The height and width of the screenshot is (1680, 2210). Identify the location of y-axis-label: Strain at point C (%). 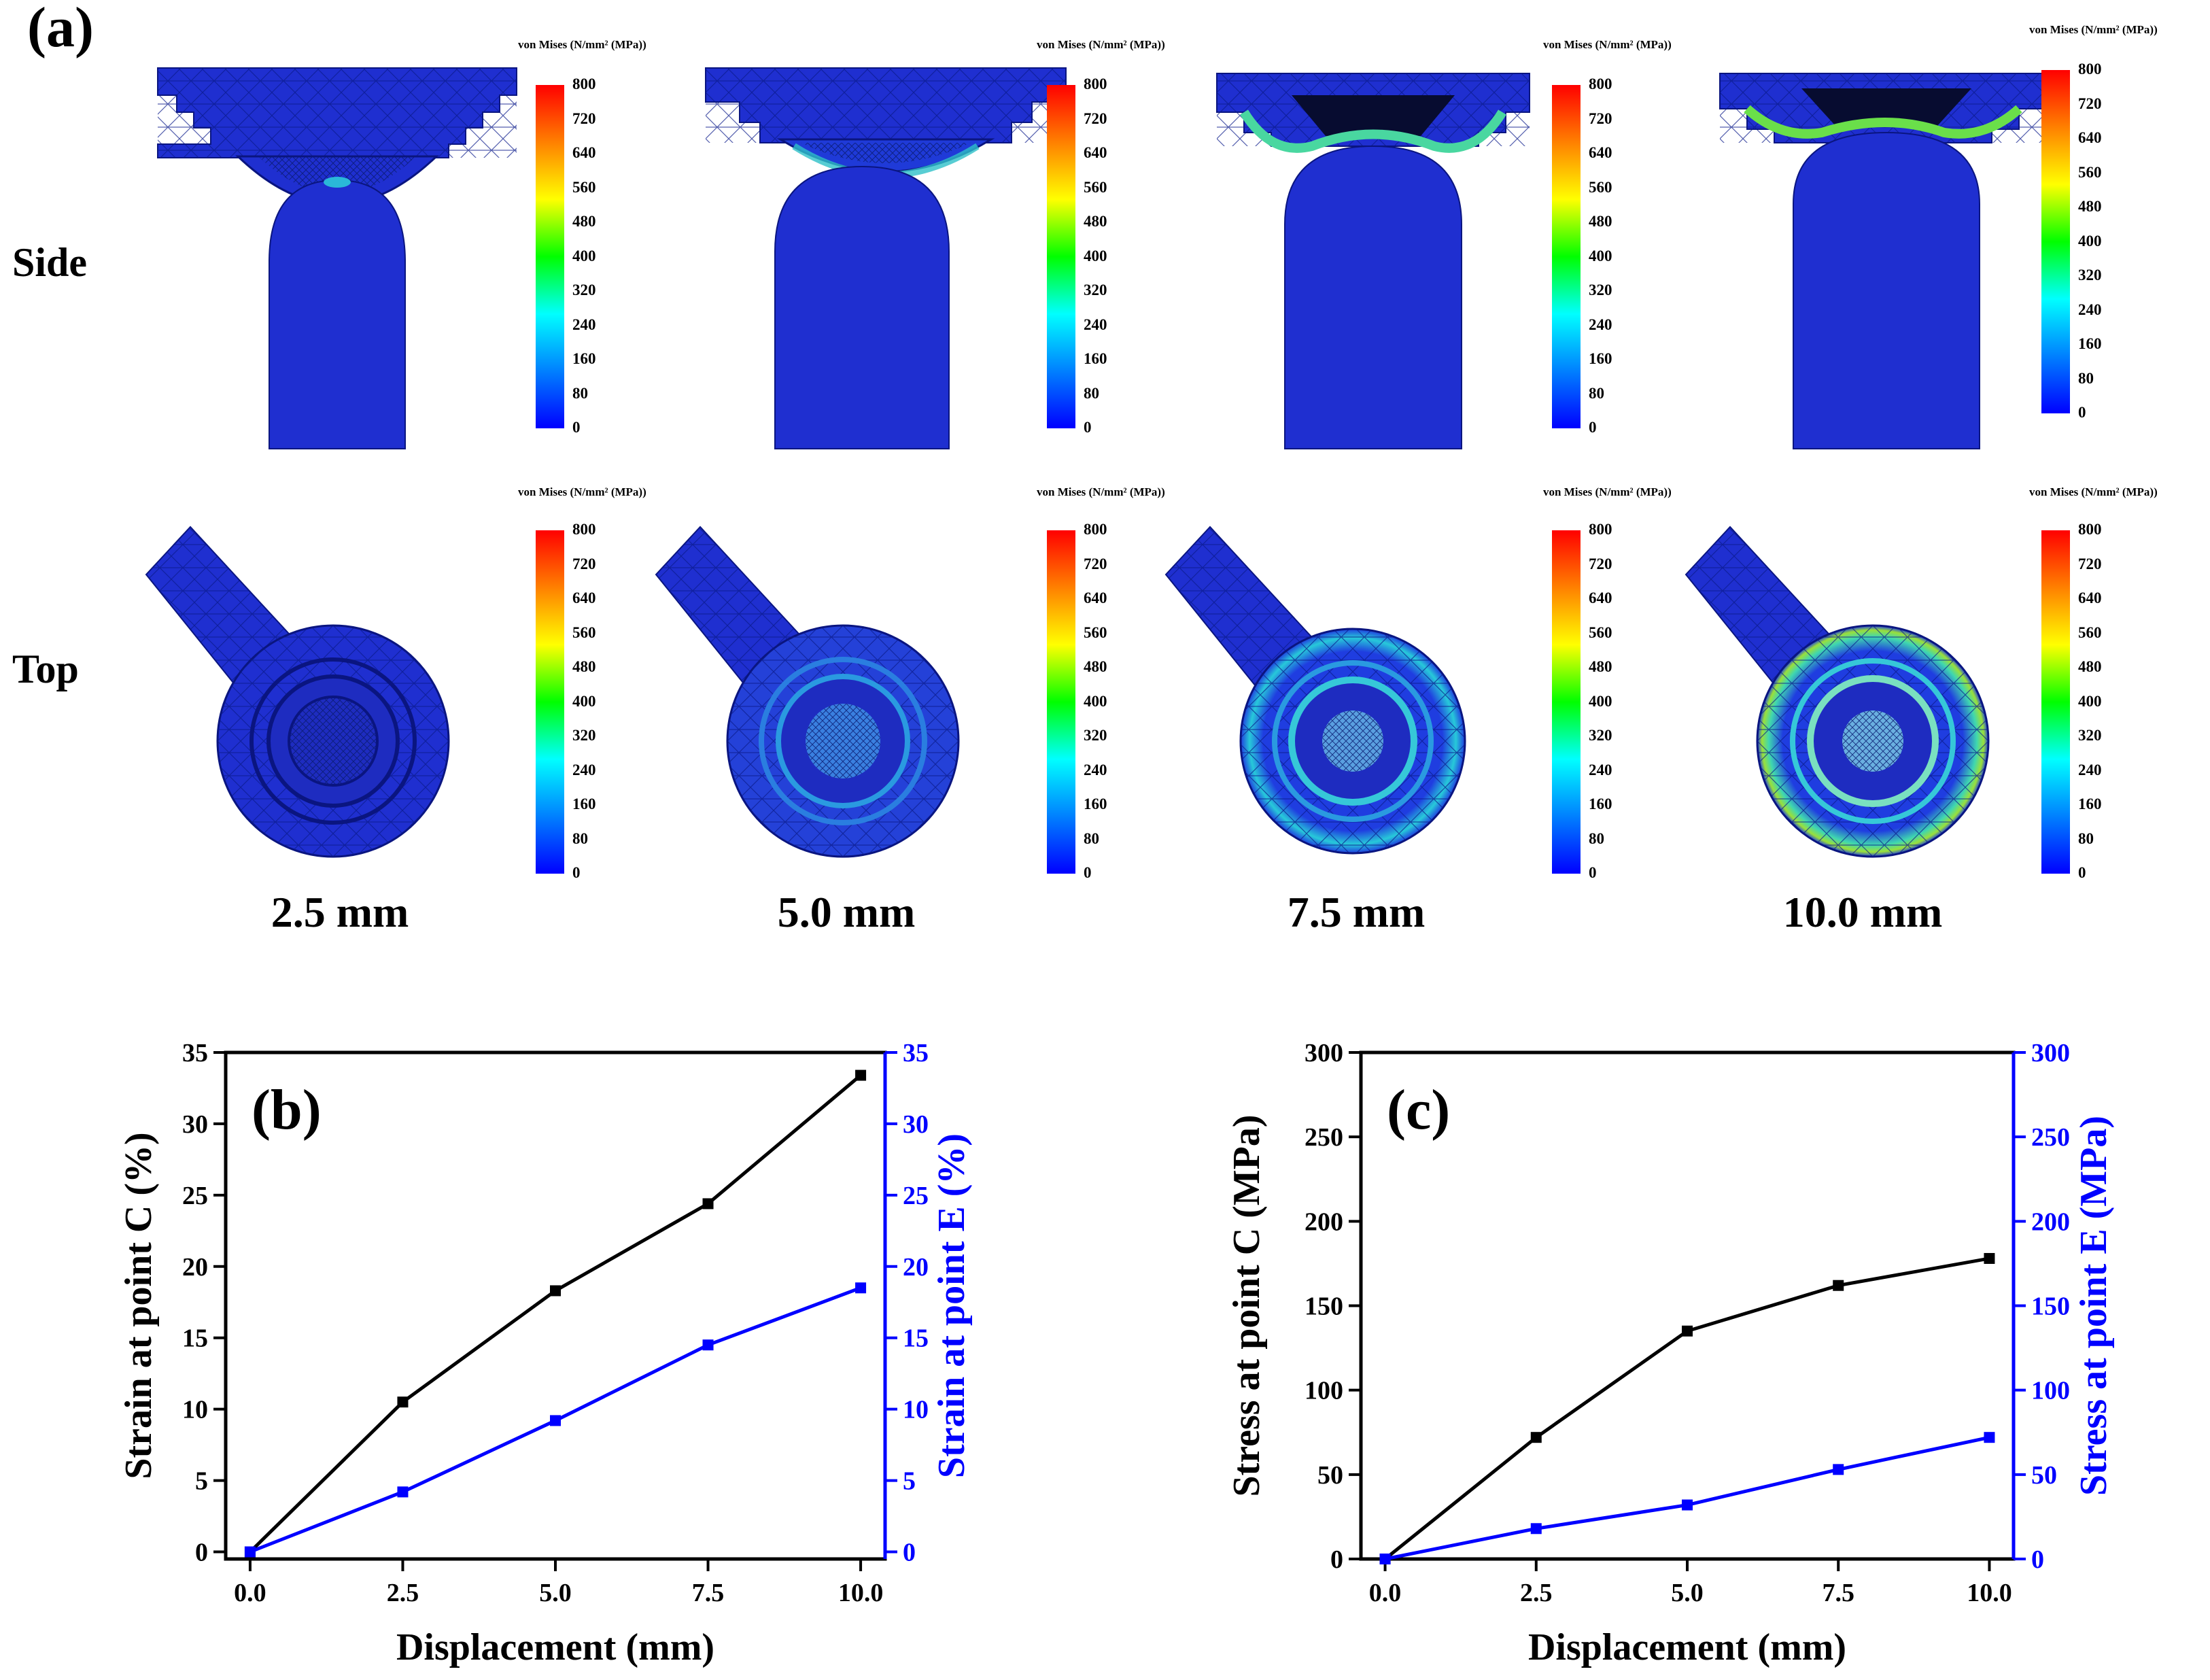
(139, 1306).